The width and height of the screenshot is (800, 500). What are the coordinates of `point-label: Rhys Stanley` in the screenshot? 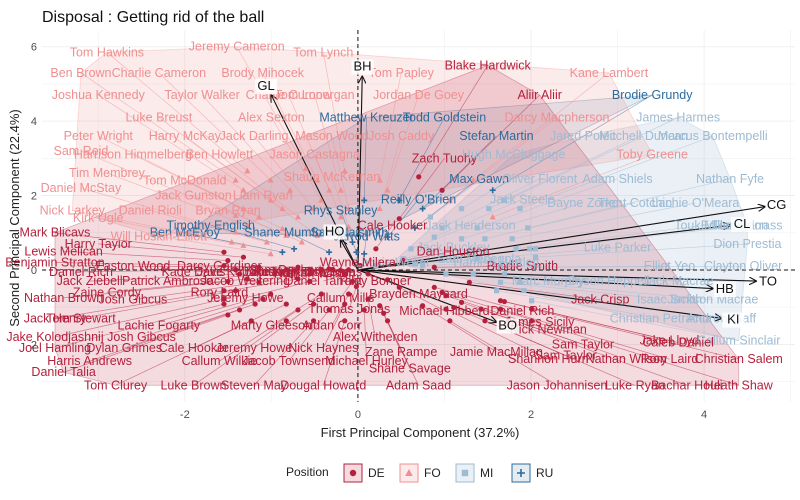 It's located at (341, 210).